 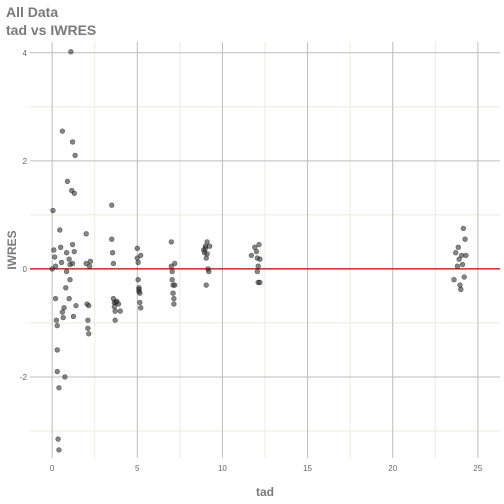 What do you see at coordinates (25, 161) in the screenshot?
I see `y-tick-label: 2` at bounding box center [25, 161].